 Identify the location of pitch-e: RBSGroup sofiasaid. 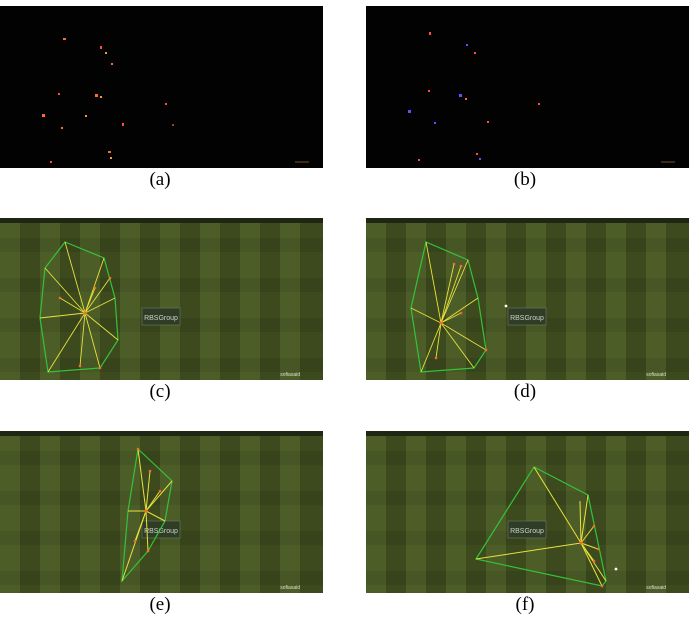
(161, 512).